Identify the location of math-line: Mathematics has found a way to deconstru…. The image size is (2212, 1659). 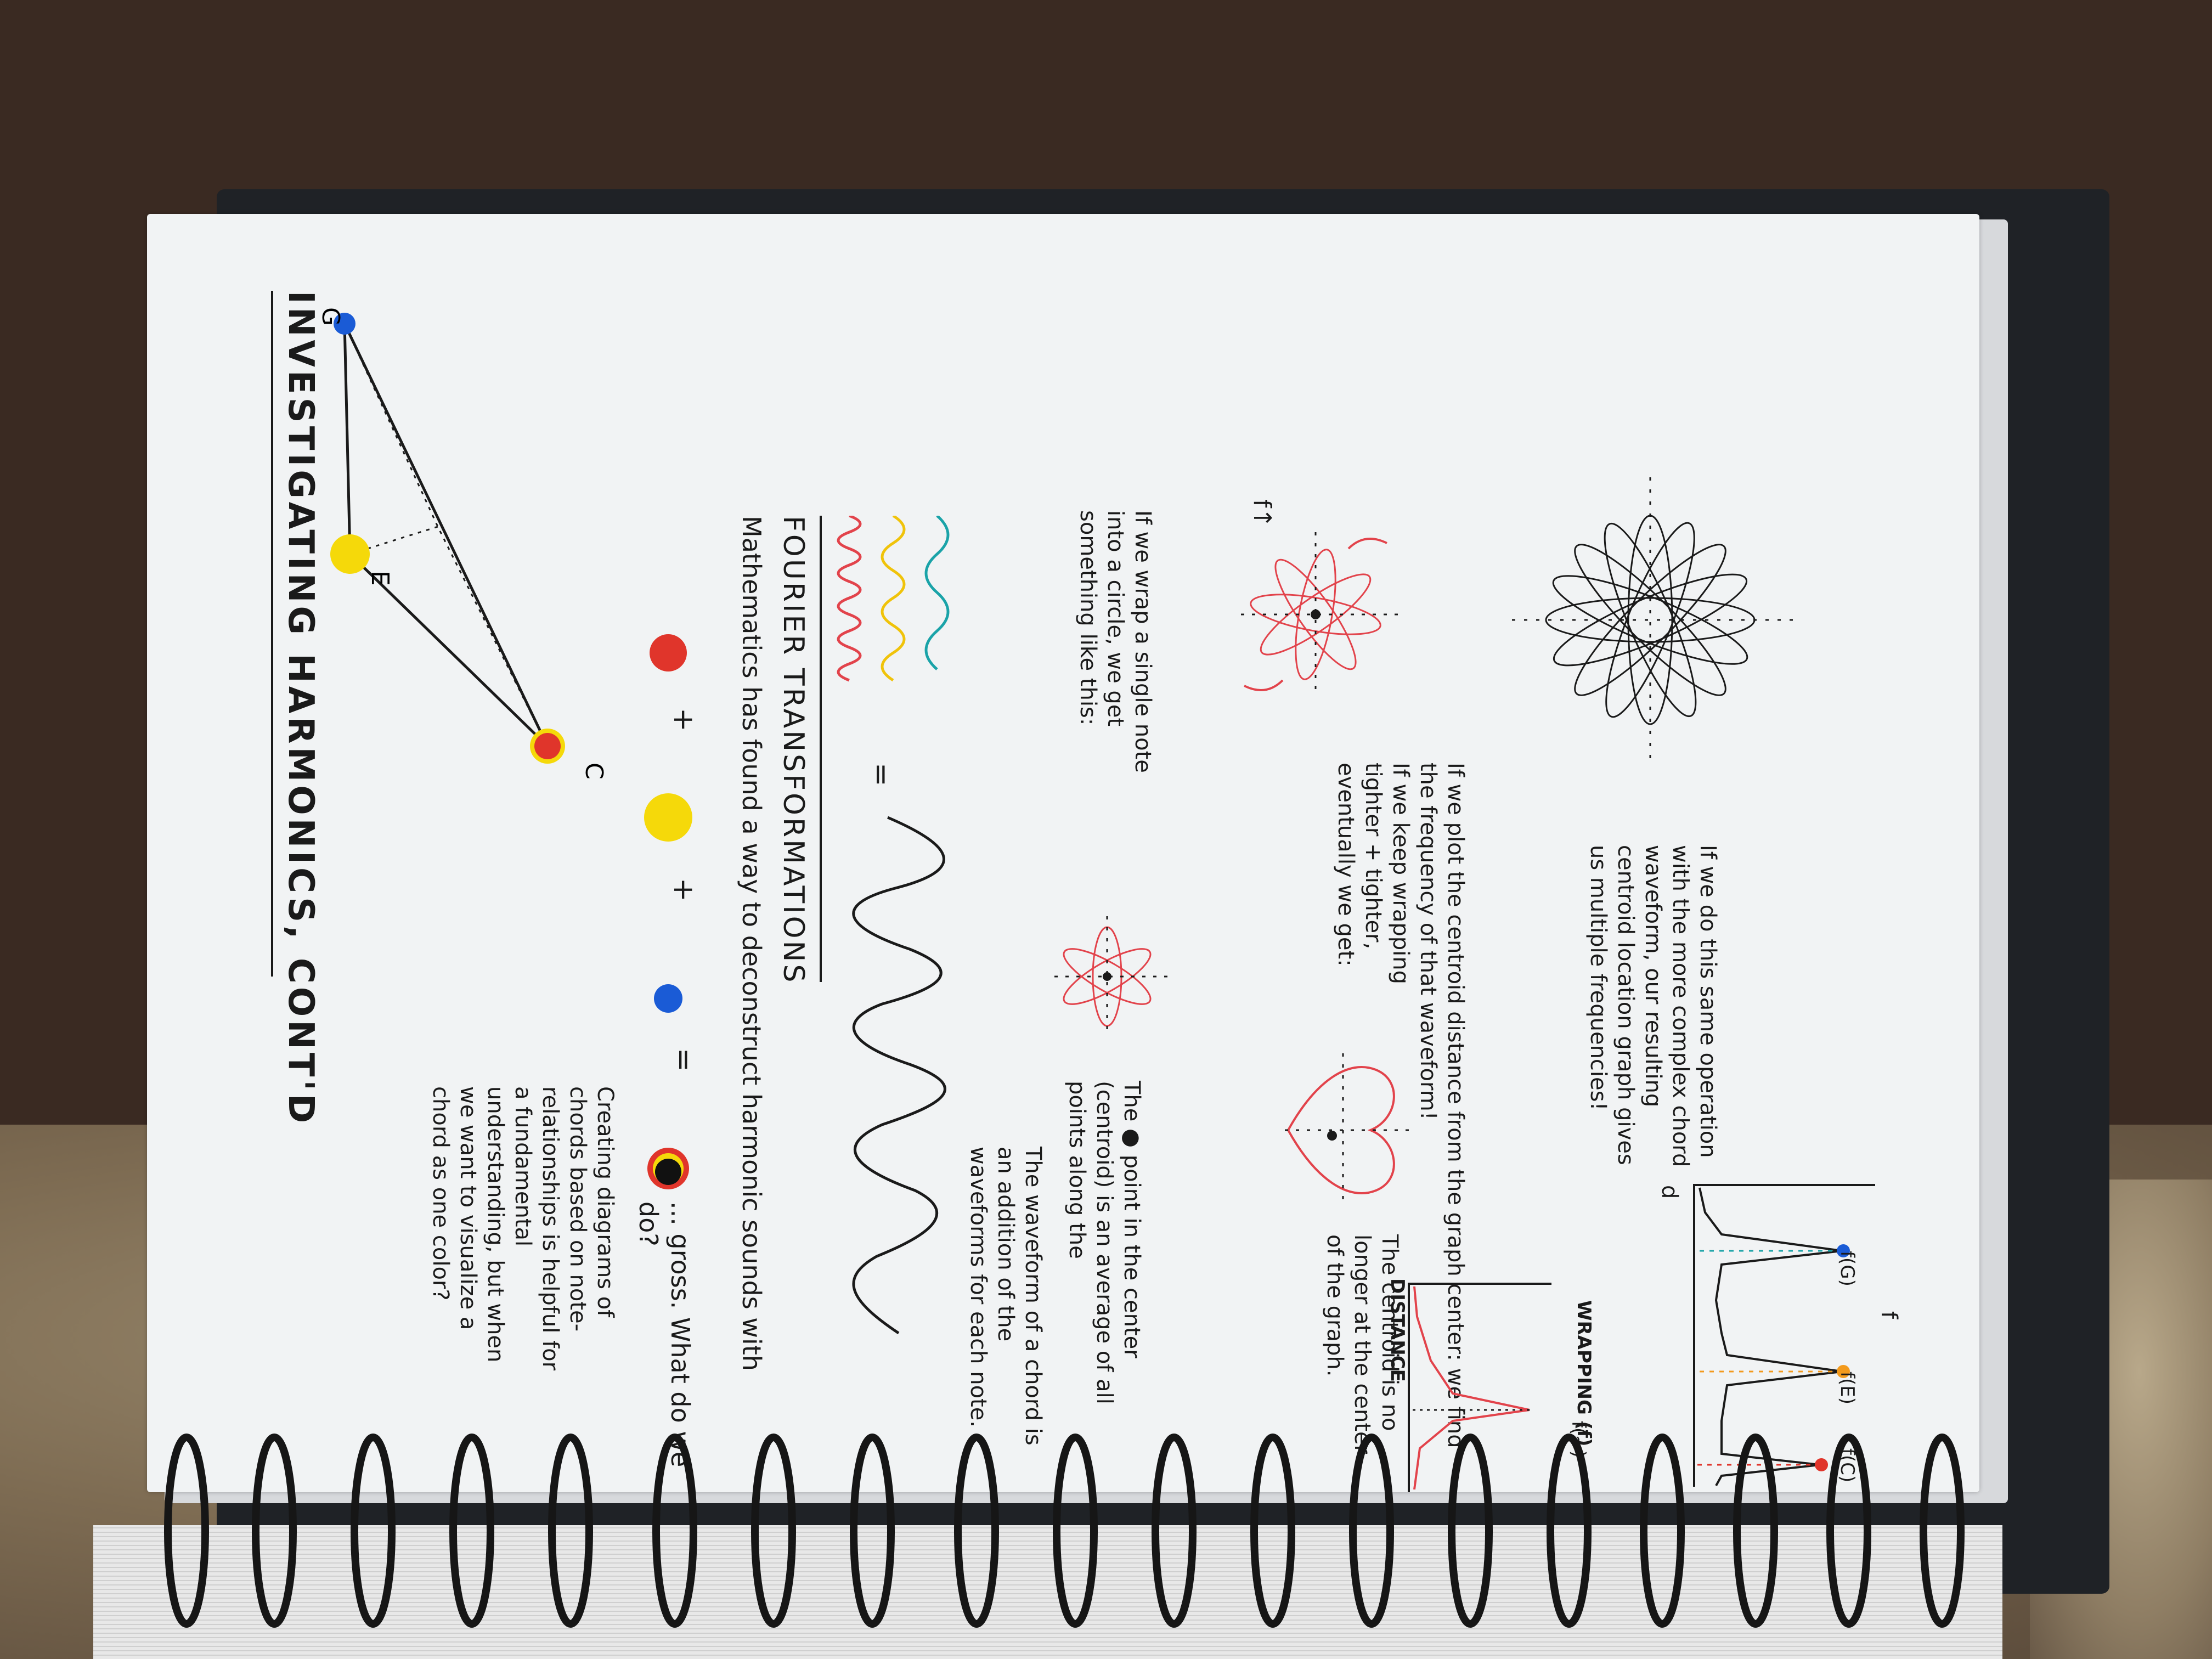
(751, 943).